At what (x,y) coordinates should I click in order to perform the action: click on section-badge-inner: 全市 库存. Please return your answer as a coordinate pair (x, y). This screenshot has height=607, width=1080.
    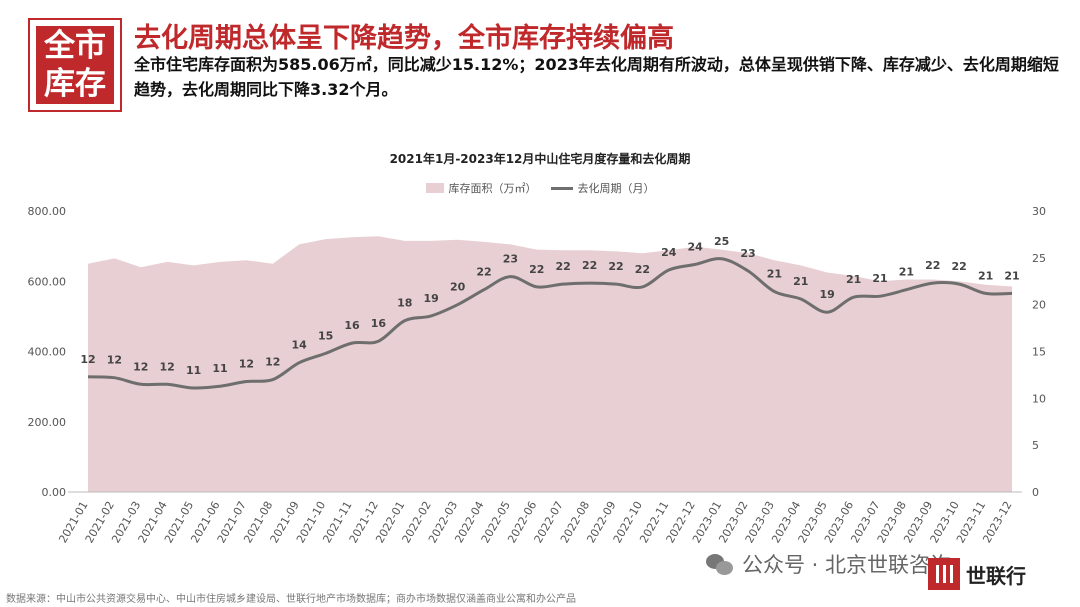
    Looking at the image, I should click on (75, 65).